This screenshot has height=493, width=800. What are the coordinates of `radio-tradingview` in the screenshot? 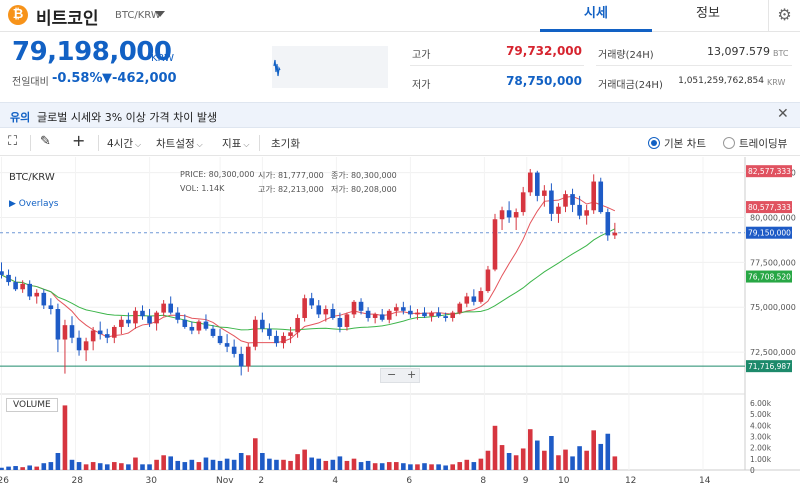 It's located at (729, 143).